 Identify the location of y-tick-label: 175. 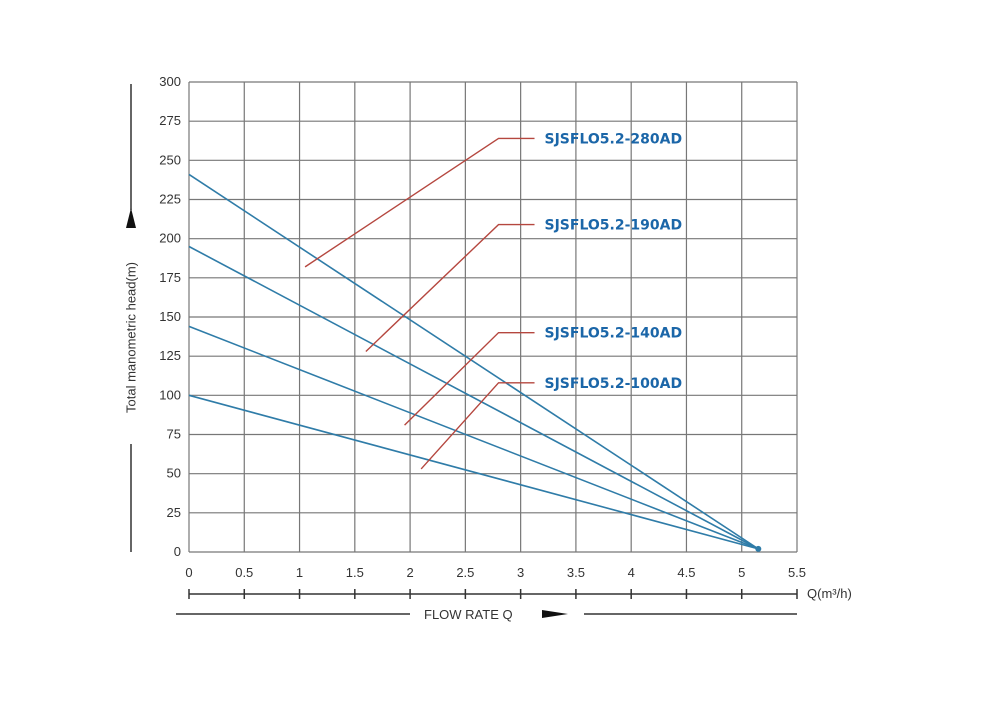
(170, 277).